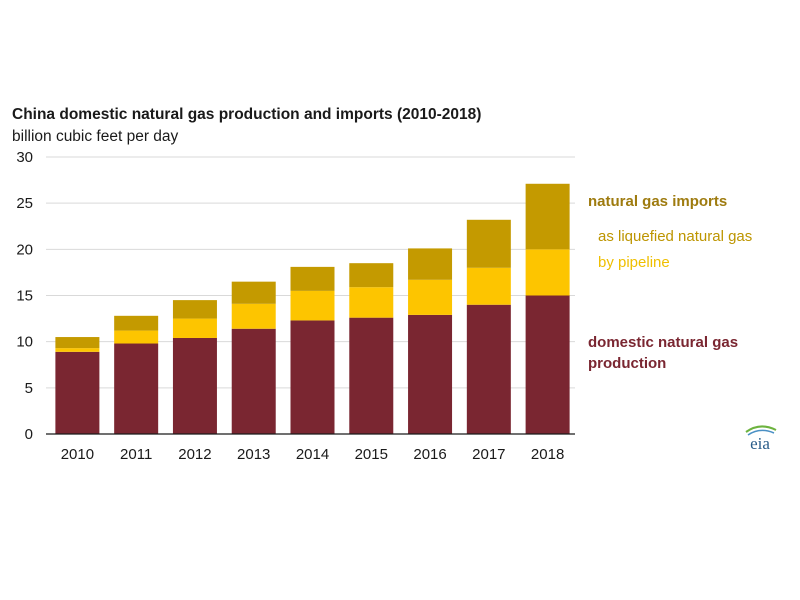 Image resolution: width=800 pixels, height=600 pixels. What do you see at coordinates (253, 454) in the screenshot?
I see `x-tick-label: 2013` at bounding box center [253, 454].